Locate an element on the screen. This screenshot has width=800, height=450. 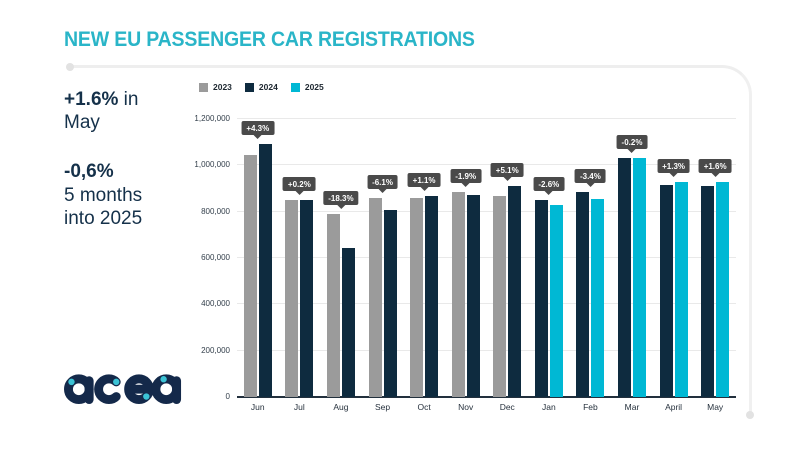
change-badge-sep: -6.1% is located at coordinates (382, 181).